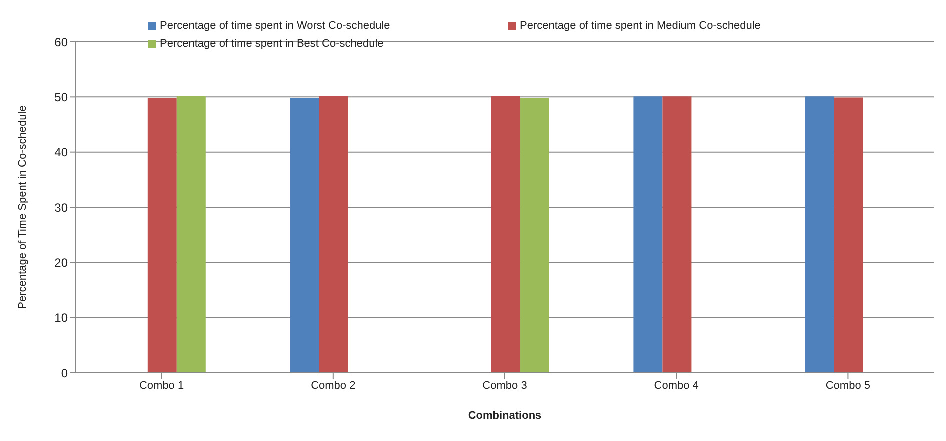 This screenshot has width=946, height=441. What do you see at coordinates (22, 208) in the screenshot?
I see `y-axis-title: Percentage of Time Spent in Co-schedule` at bounding box center [22, 208].